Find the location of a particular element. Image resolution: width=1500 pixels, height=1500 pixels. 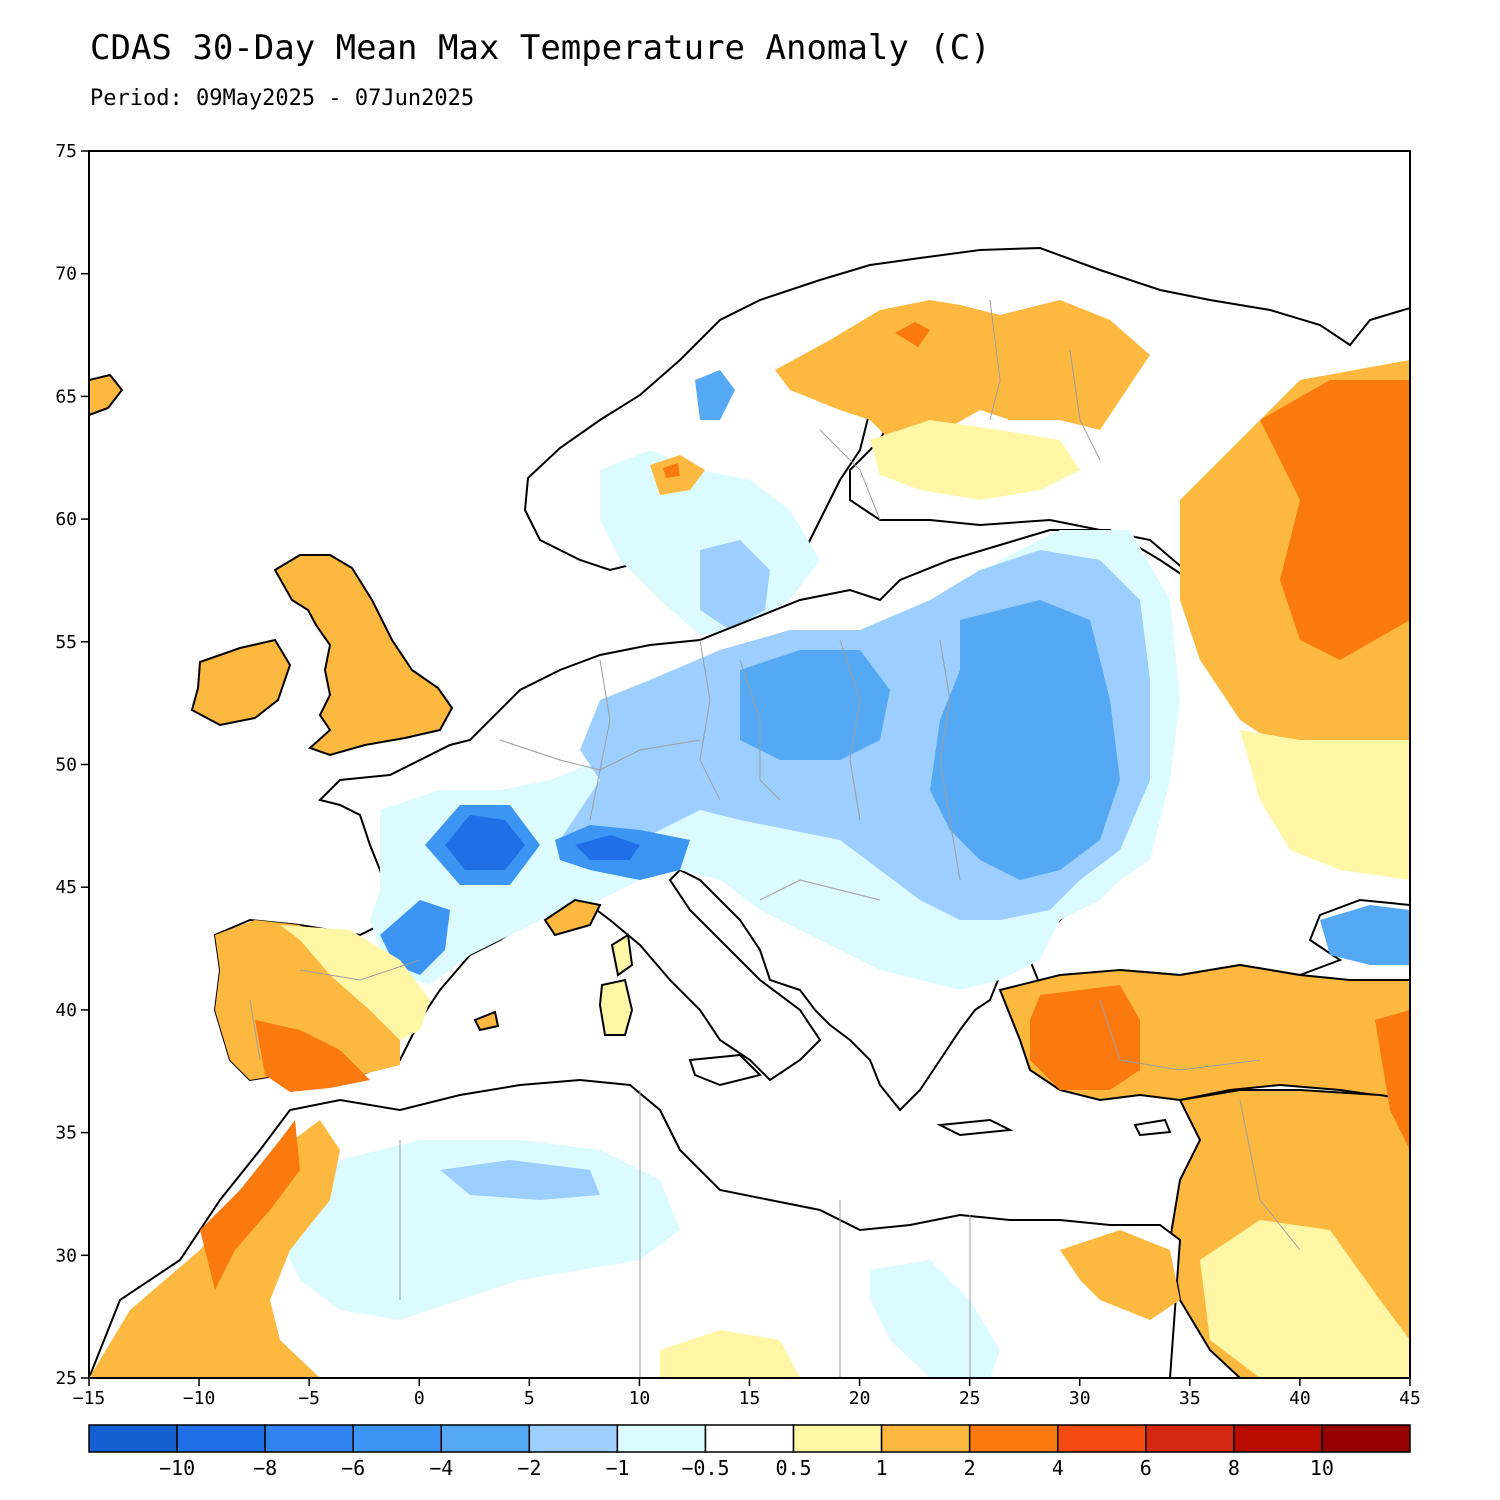

norway-hot-spot is located at coordinates (671, 470).